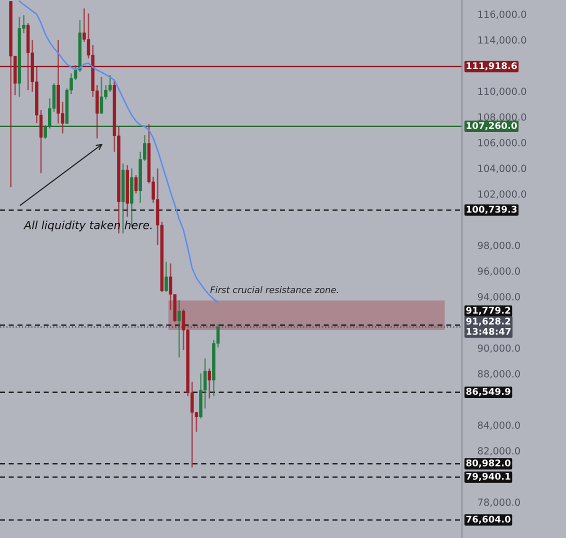 The image size is (566, 538). I want to click on y-tick-label: 94,000.0, so click(499, 297).